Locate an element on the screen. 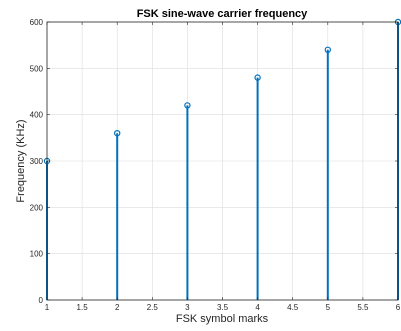 The height and width of the screenshot is (331, 401). y-tick-label: 200 is located at coordinates (37, 207).